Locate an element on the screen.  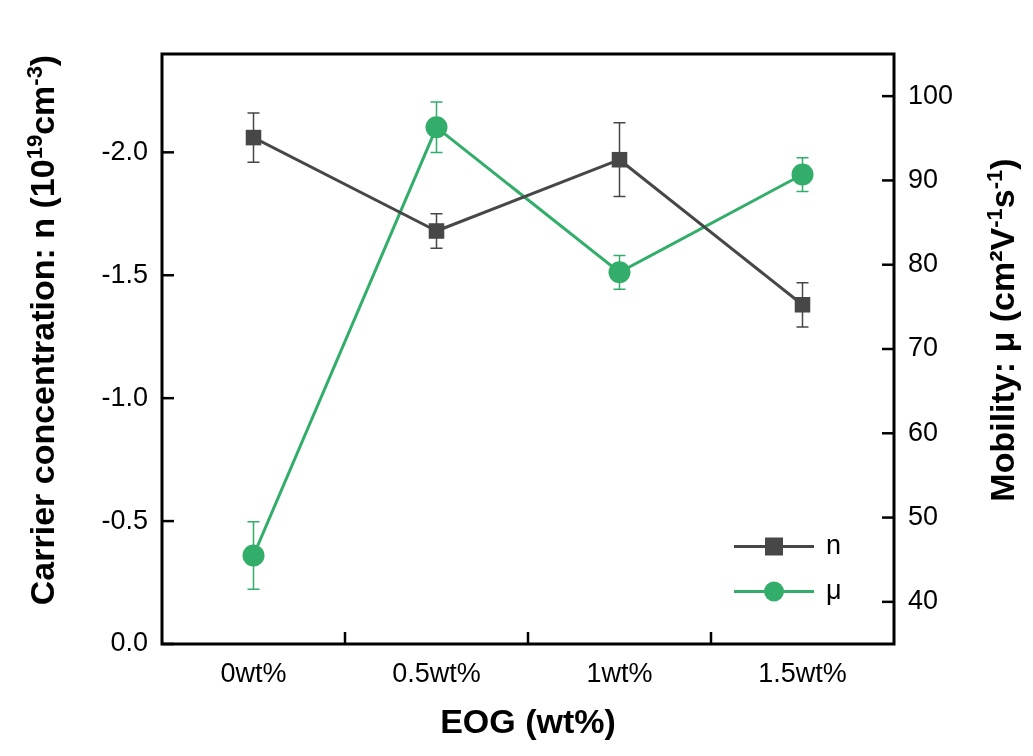
legend-label: μ is located at coordinates (834, 589).